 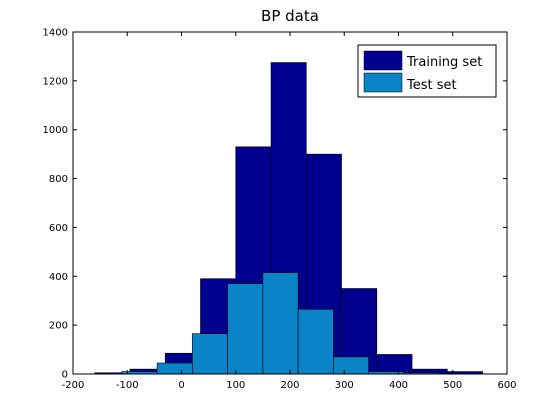 What do you see at coordinates (55, 81) in the screenshot?
I see `y-tick-label: 1200` at bounding box center [55, 81].